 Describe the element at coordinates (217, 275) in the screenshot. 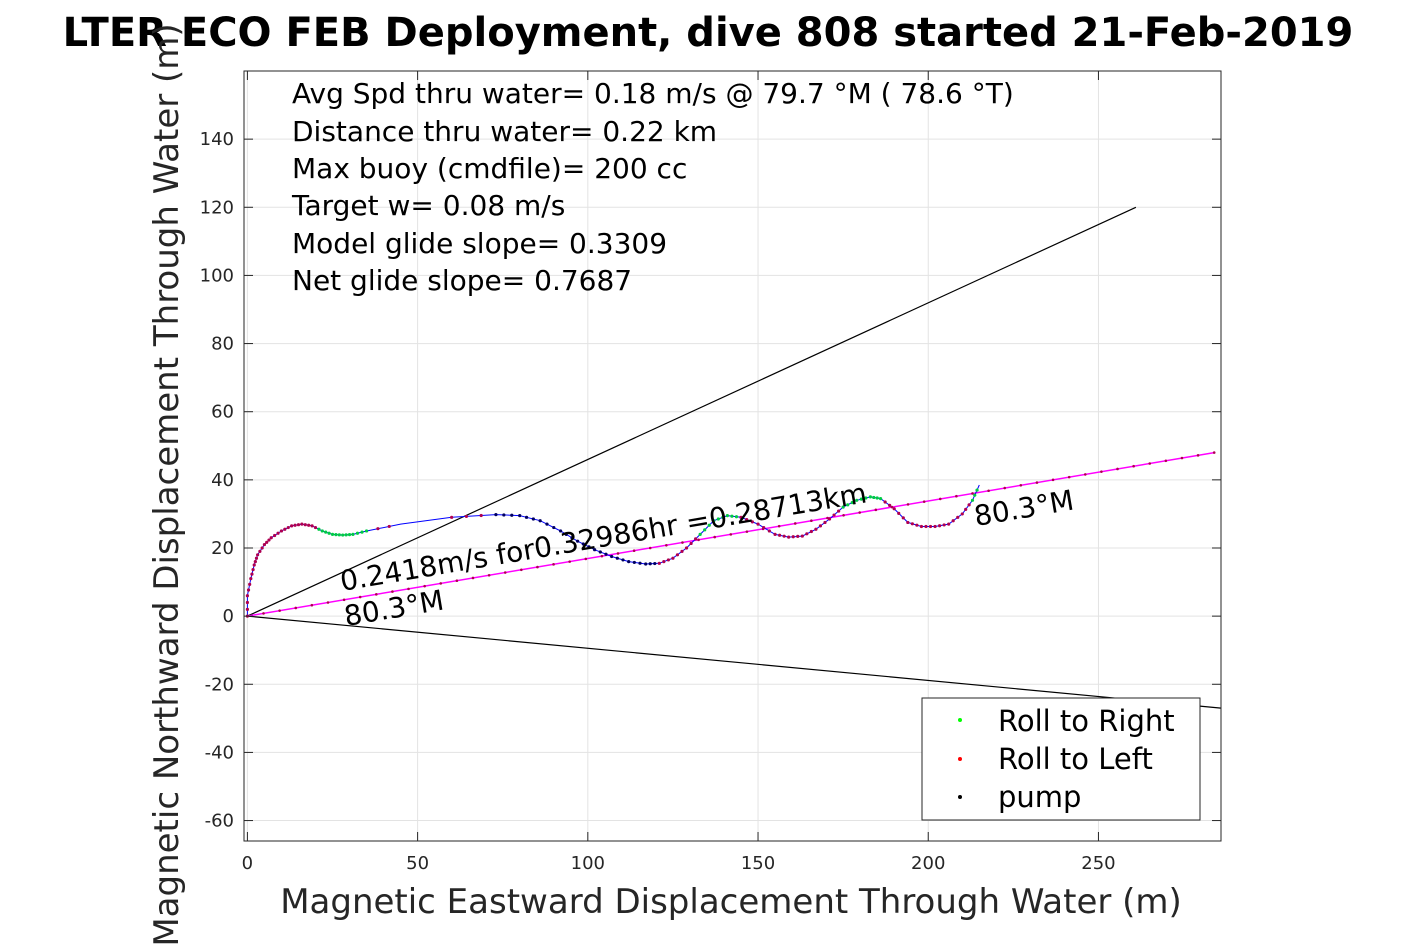

I see `y-tick-label: 100` at that location.